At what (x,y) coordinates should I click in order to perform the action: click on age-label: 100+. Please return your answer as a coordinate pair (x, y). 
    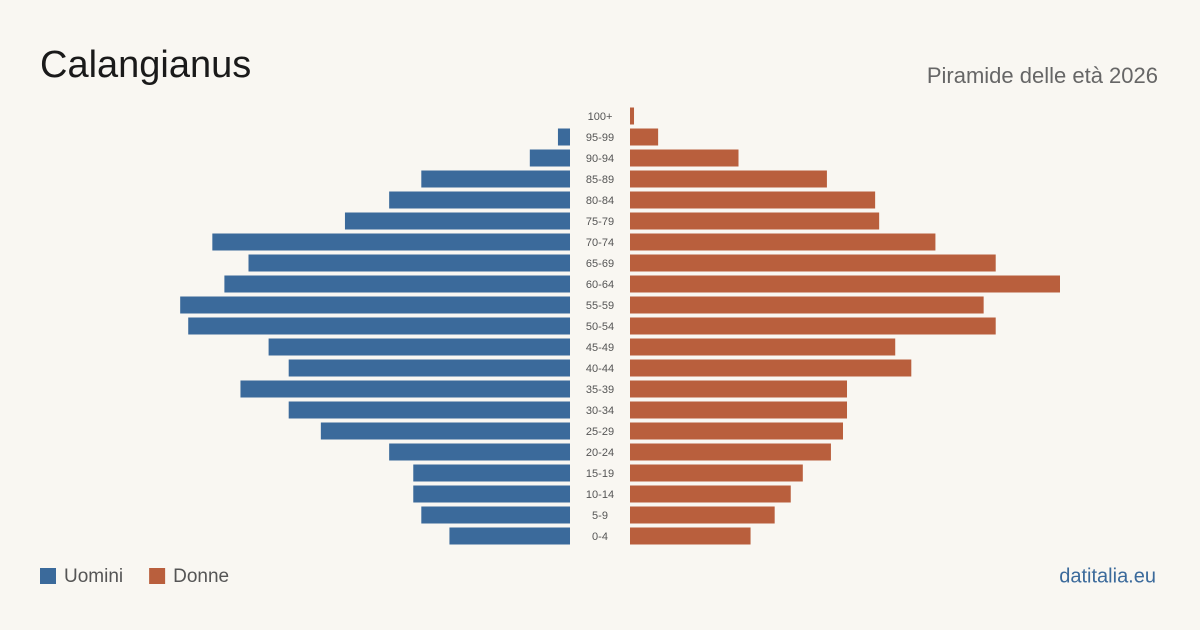
    Looking at the image, I should click on (600, 117).